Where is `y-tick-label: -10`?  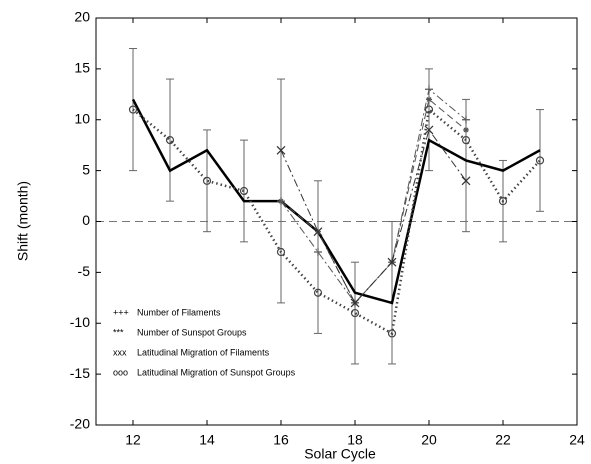 y-tick-label: -10 is located at coordinates (80, 322).